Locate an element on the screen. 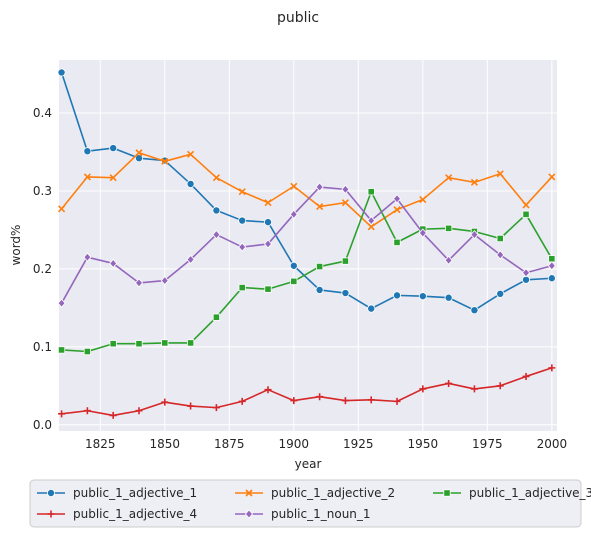 The image size is (591, 537). legend-label: public_1_adjective_2 is located at coordinates (333, 493).